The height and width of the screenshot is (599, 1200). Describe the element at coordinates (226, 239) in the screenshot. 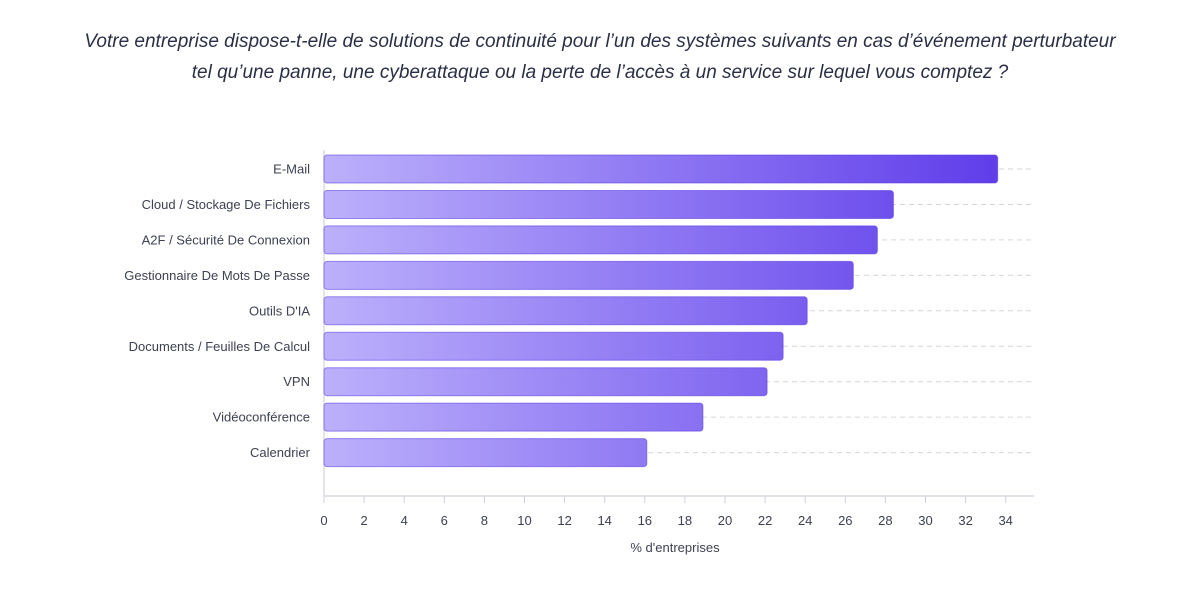

I see `category-label: A2F / Sécurité De Connexion` at that location.